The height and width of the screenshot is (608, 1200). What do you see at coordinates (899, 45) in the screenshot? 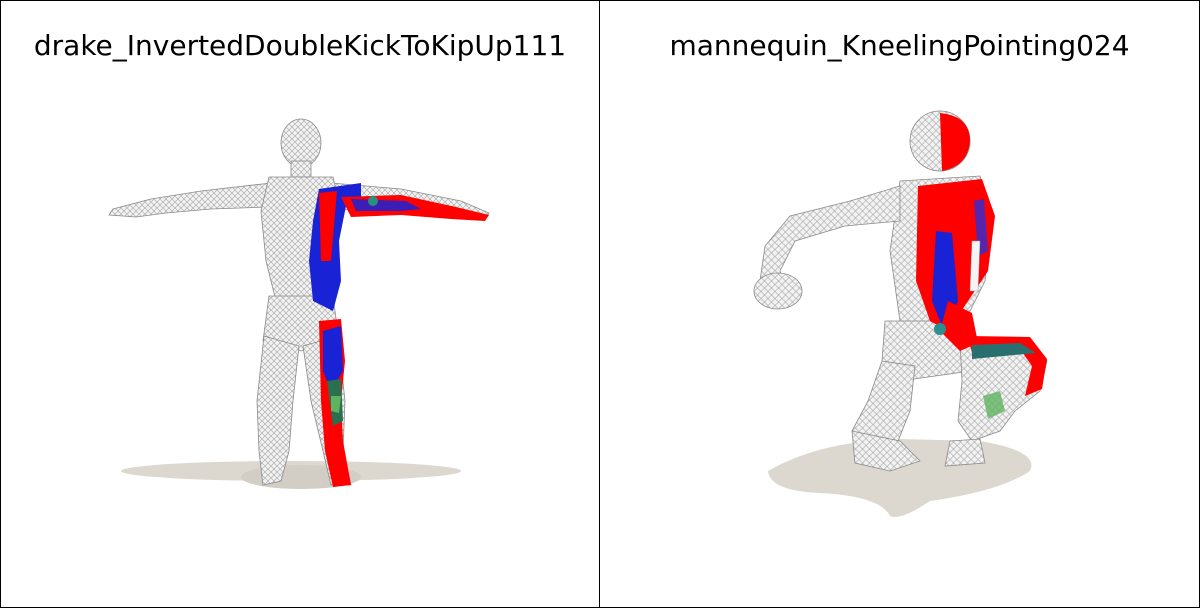
I see `panel-title-right: mannequin_KneelingPointing024` at bounding box center [899, 45].